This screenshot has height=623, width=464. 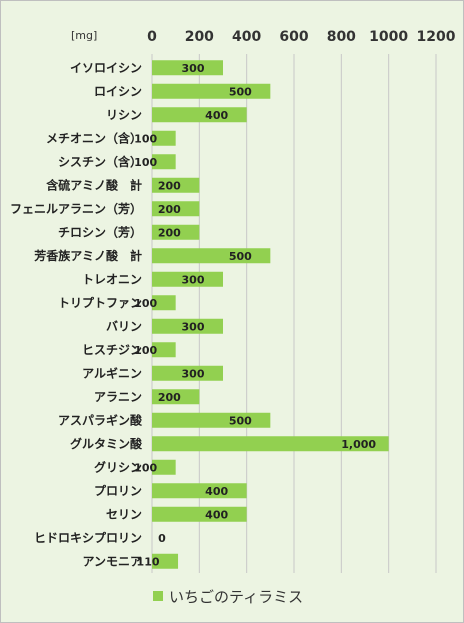 What do you see at coordinates (199, 37) in the screenshot?
I see `x-tick-label: 200` at bounding box center [199, 37].